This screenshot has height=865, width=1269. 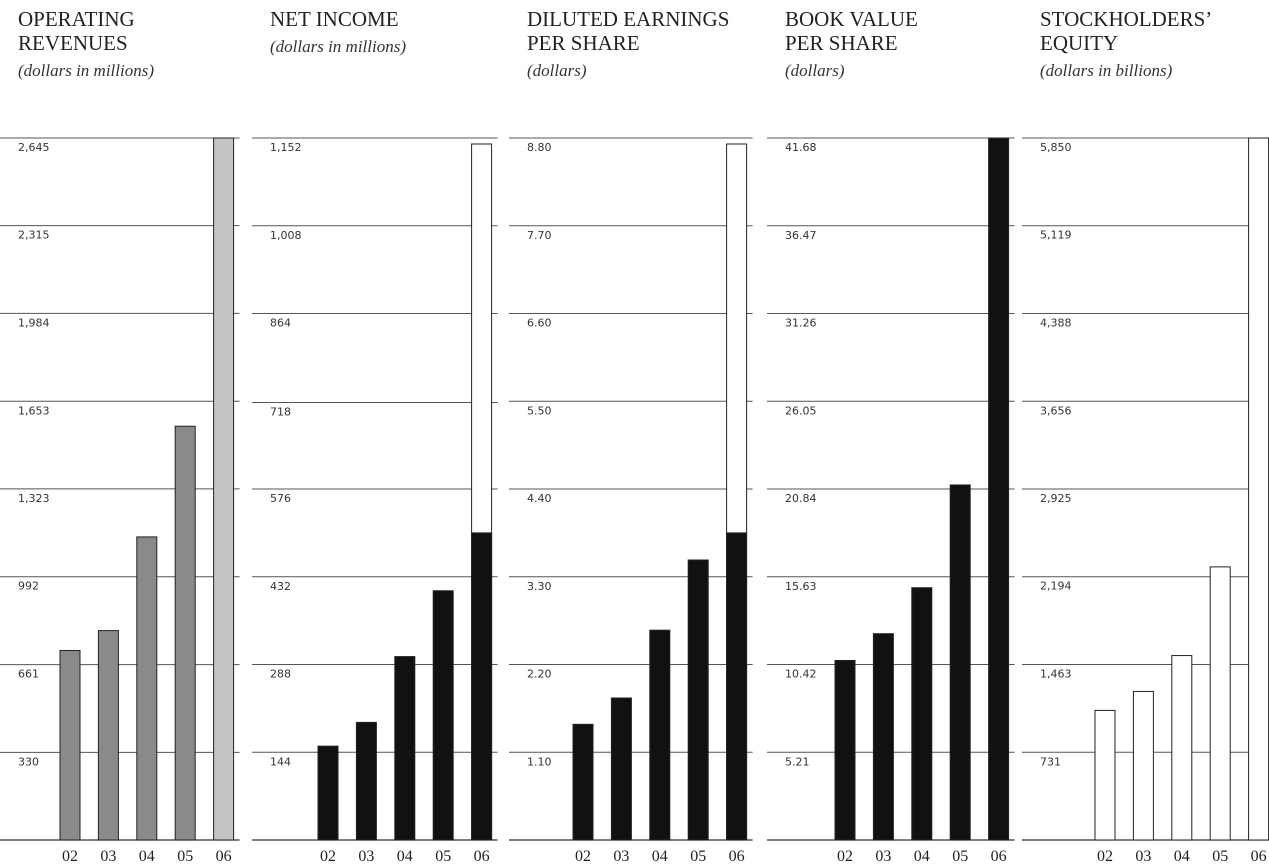 What do you see at coordinates (334, 19) in the screenshot?
I see `chart-title: NET INCOME` at bounding box center [334, 19].